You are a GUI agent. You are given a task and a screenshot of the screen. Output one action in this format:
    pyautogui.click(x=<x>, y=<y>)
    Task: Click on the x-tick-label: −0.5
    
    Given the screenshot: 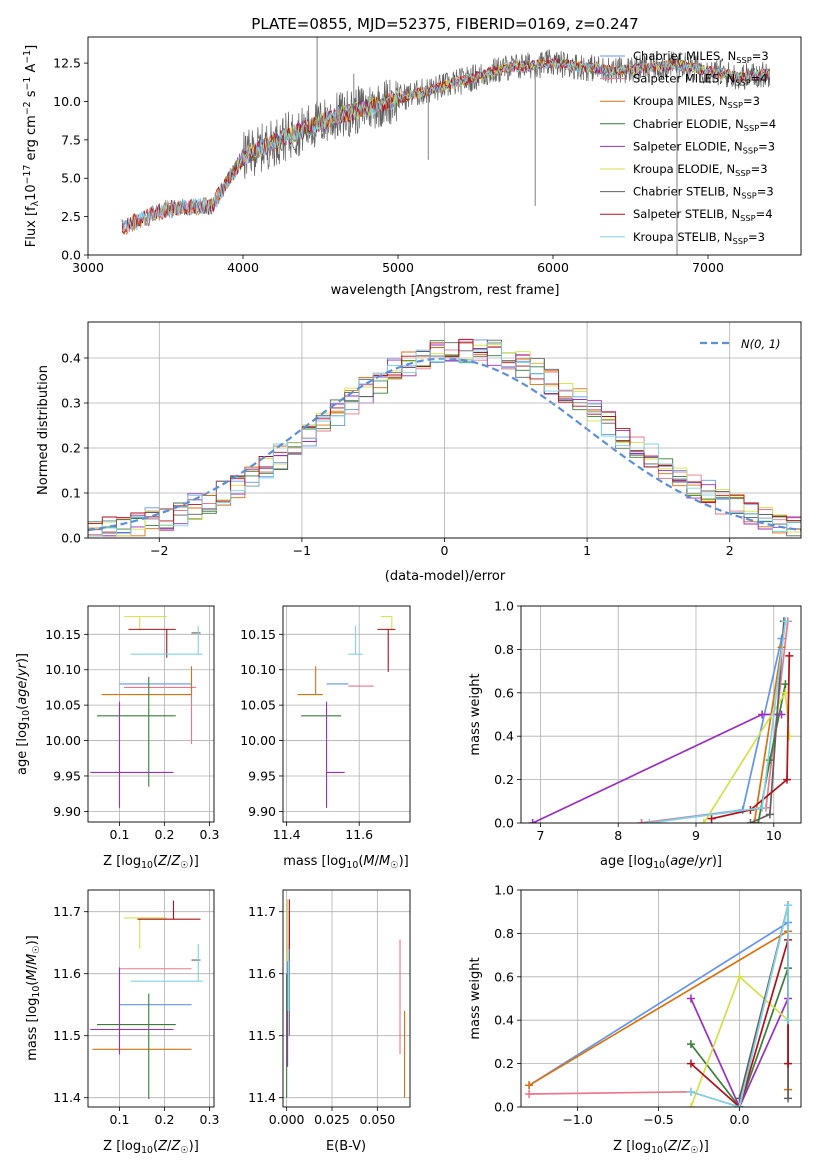 What is the action you would take?
    pyautogui.click(x=658, y=1119)
    